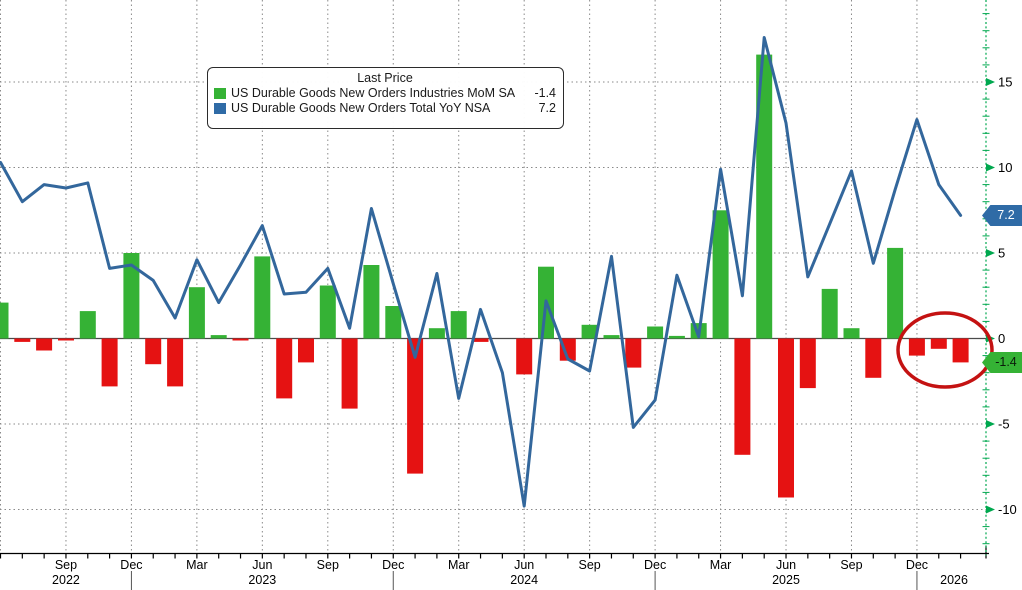  What do you see at coordinates (1001, 338) in the screenshot?
I see `y-tick-label: 0` at bounding box center [1001, 338].